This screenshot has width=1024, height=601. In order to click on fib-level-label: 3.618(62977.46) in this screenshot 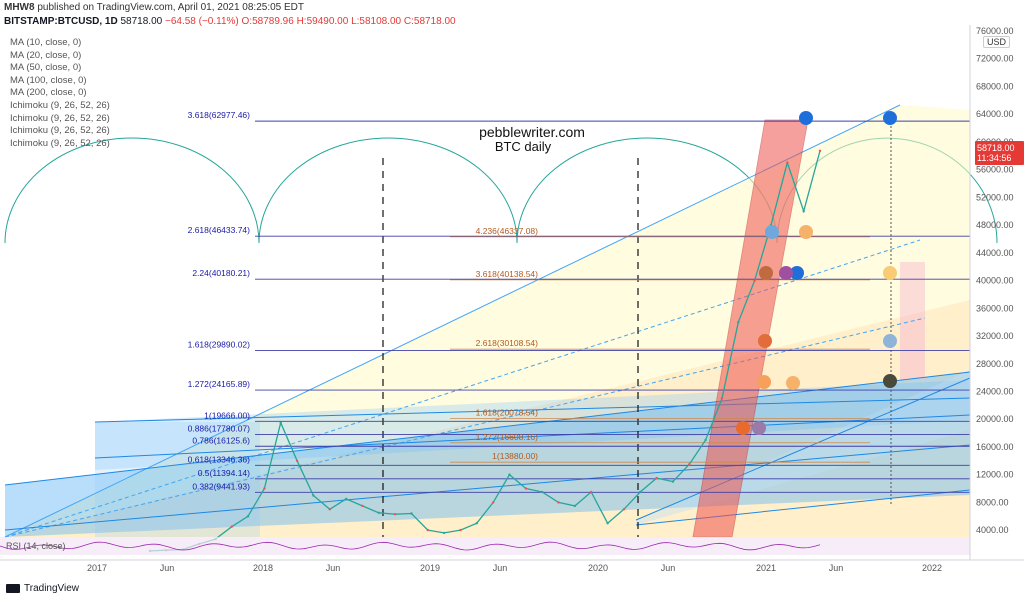, I will do `click(219, 115)`.